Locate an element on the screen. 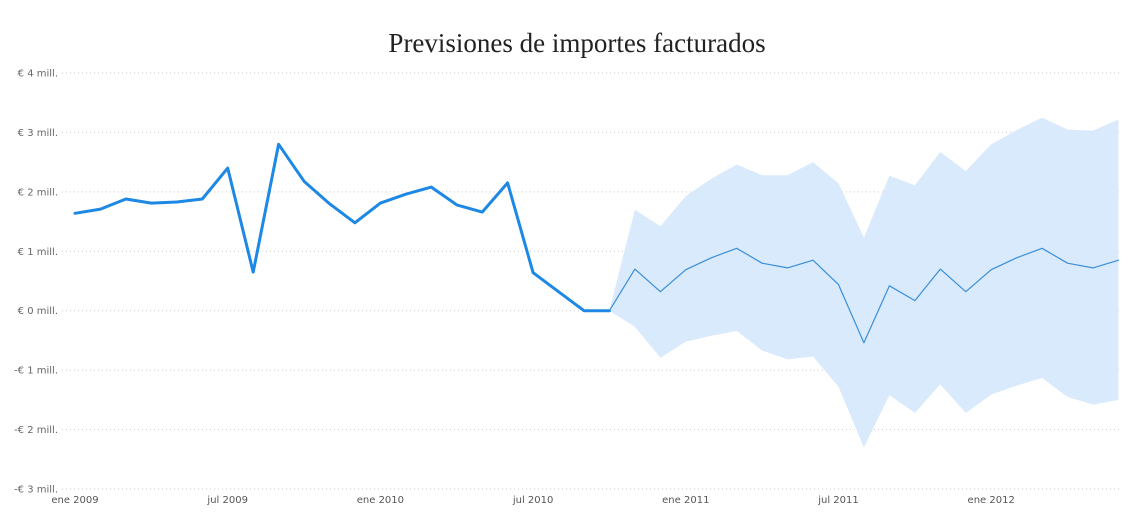  y-tick-label: € 4 mill. is located at coordinates (38, 74).